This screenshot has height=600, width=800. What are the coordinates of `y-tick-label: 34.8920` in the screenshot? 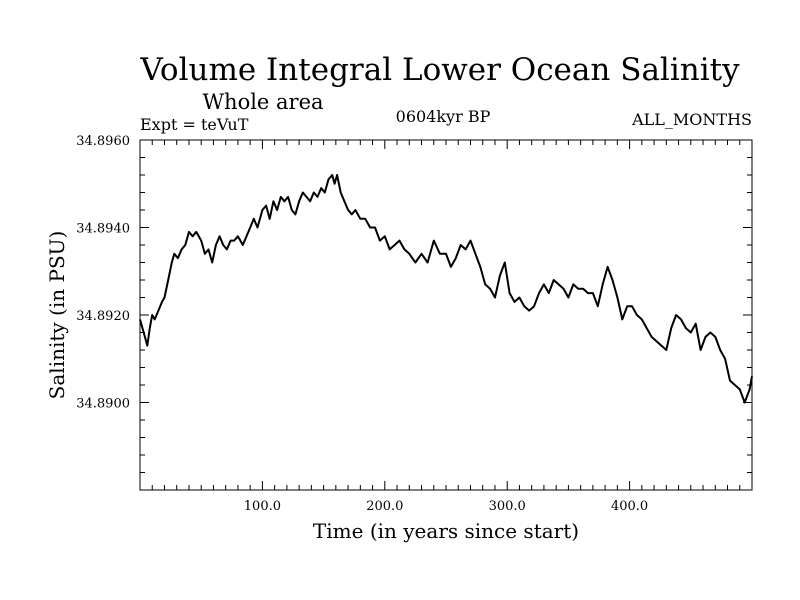 It's located at (103, 316).